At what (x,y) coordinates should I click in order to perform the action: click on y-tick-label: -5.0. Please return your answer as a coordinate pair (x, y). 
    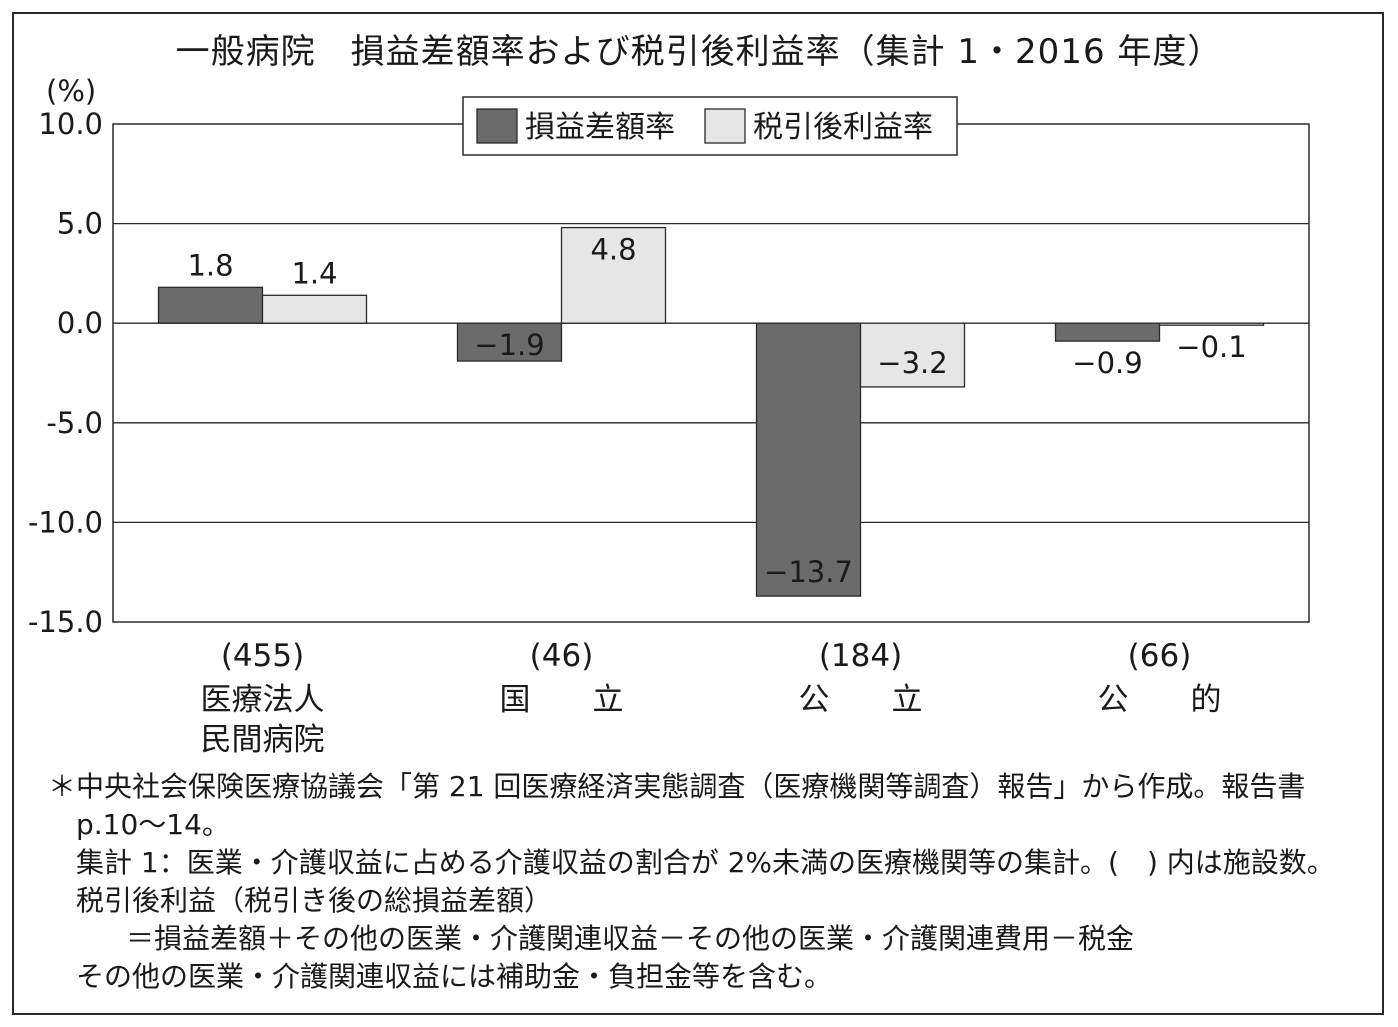
    Looking at the image, I should click on (74, 423).